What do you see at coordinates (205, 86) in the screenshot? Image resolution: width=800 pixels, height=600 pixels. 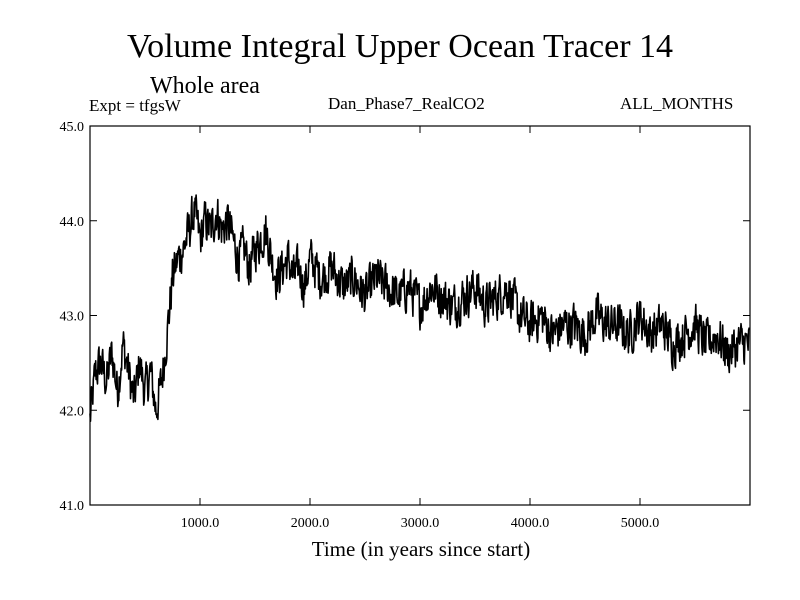 I see `chart-subtitle: Whole area` at bounding box center [205, 86].